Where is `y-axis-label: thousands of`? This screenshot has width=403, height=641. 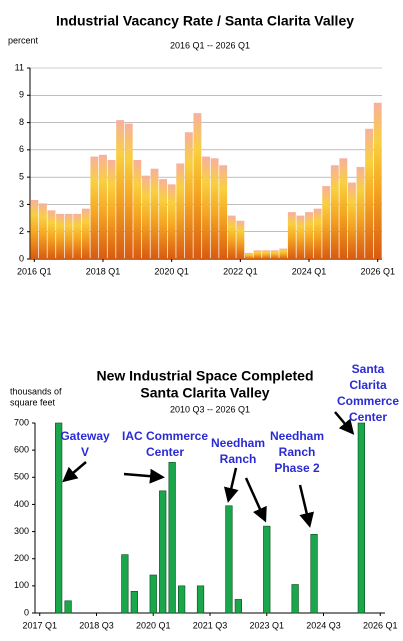
y-axis-label: thousands of is located at coordinates (36, 391).